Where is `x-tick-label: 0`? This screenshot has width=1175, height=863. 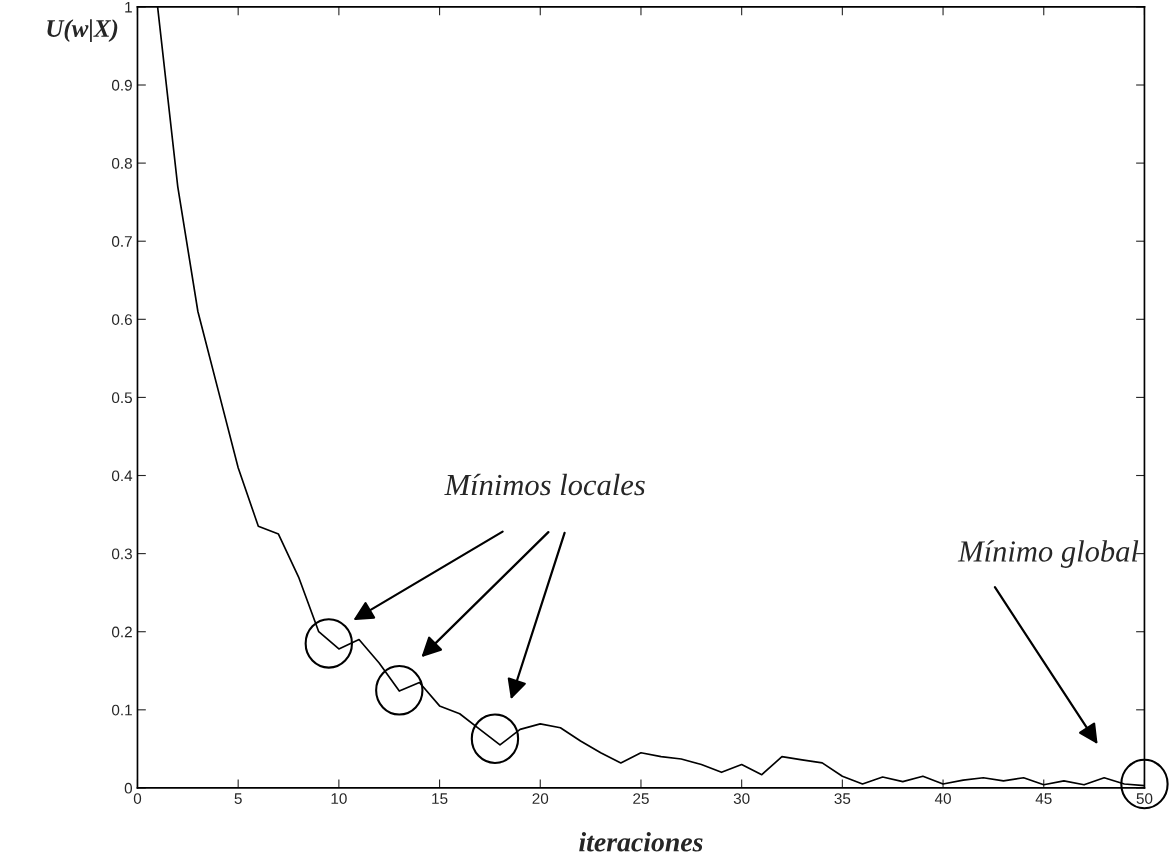 x-tick-label: 0 is located at coordinates (137, 798).